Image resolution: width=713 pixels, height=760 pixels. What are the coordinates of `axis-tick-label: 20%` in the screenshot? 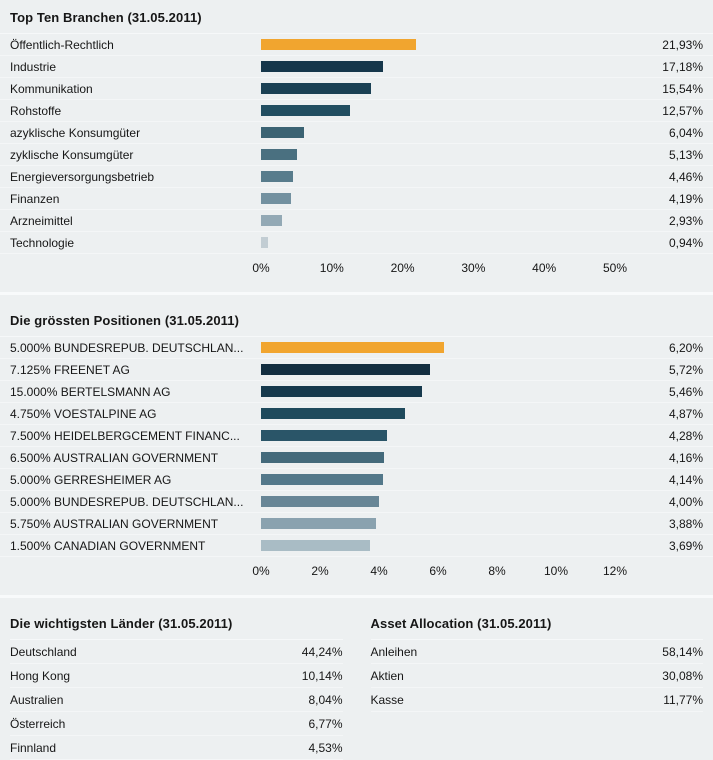 It's located at (402, 268).